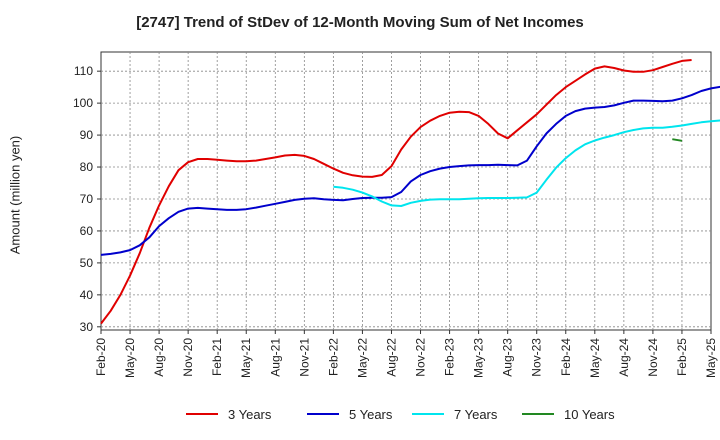 The width and height of the screenshot is (720, 440). Describe the element at coordinates (87, 231) in the screenshot. I see `y-tick-label: 60` at that location.